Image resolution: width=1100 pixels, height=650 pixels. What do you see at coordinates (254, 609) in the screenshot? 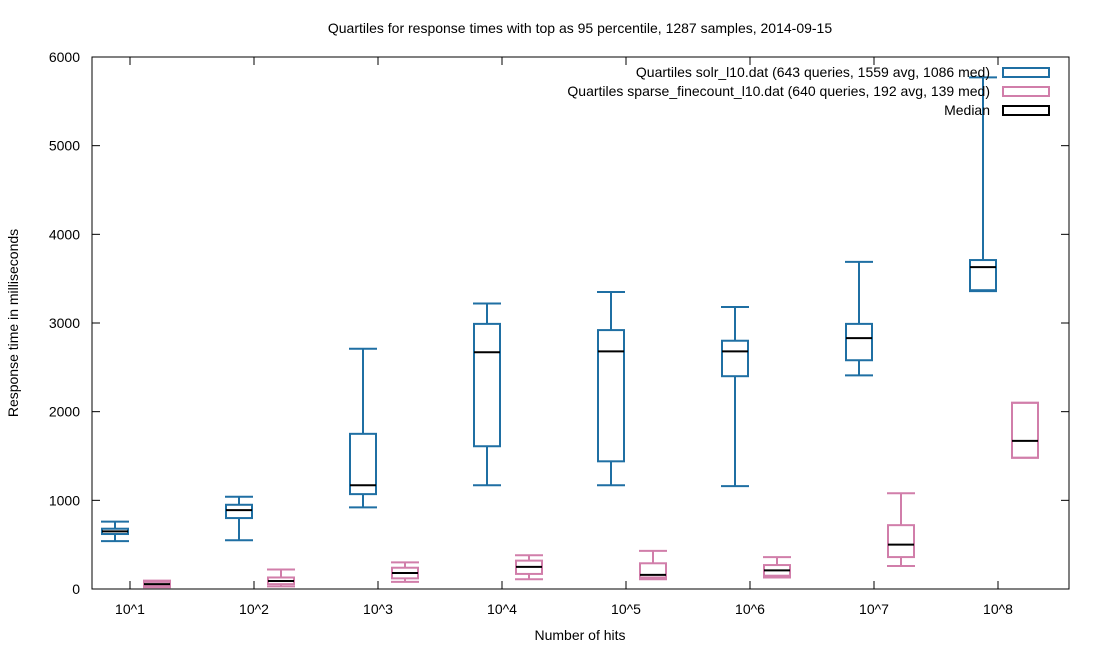
I see `x-tick-label: 10^2` at bounding box center [254, 609].